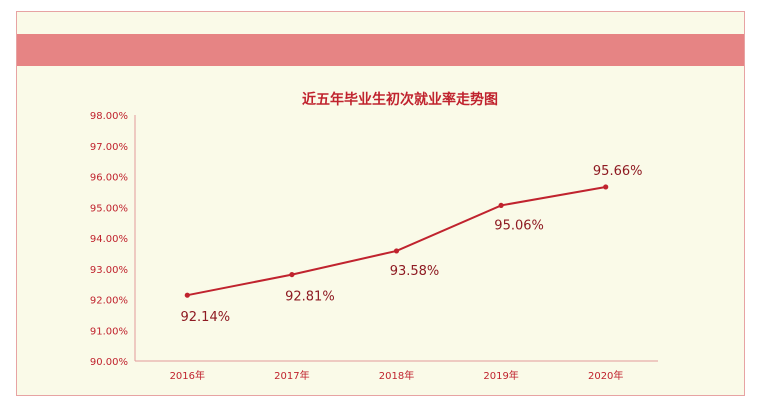 This screenshot has height=409, width=764. What do you see at coordinates (109, 362) in the screenshot?
I see `y-tick-label: 90.00%` at bounding box center [109, 362].